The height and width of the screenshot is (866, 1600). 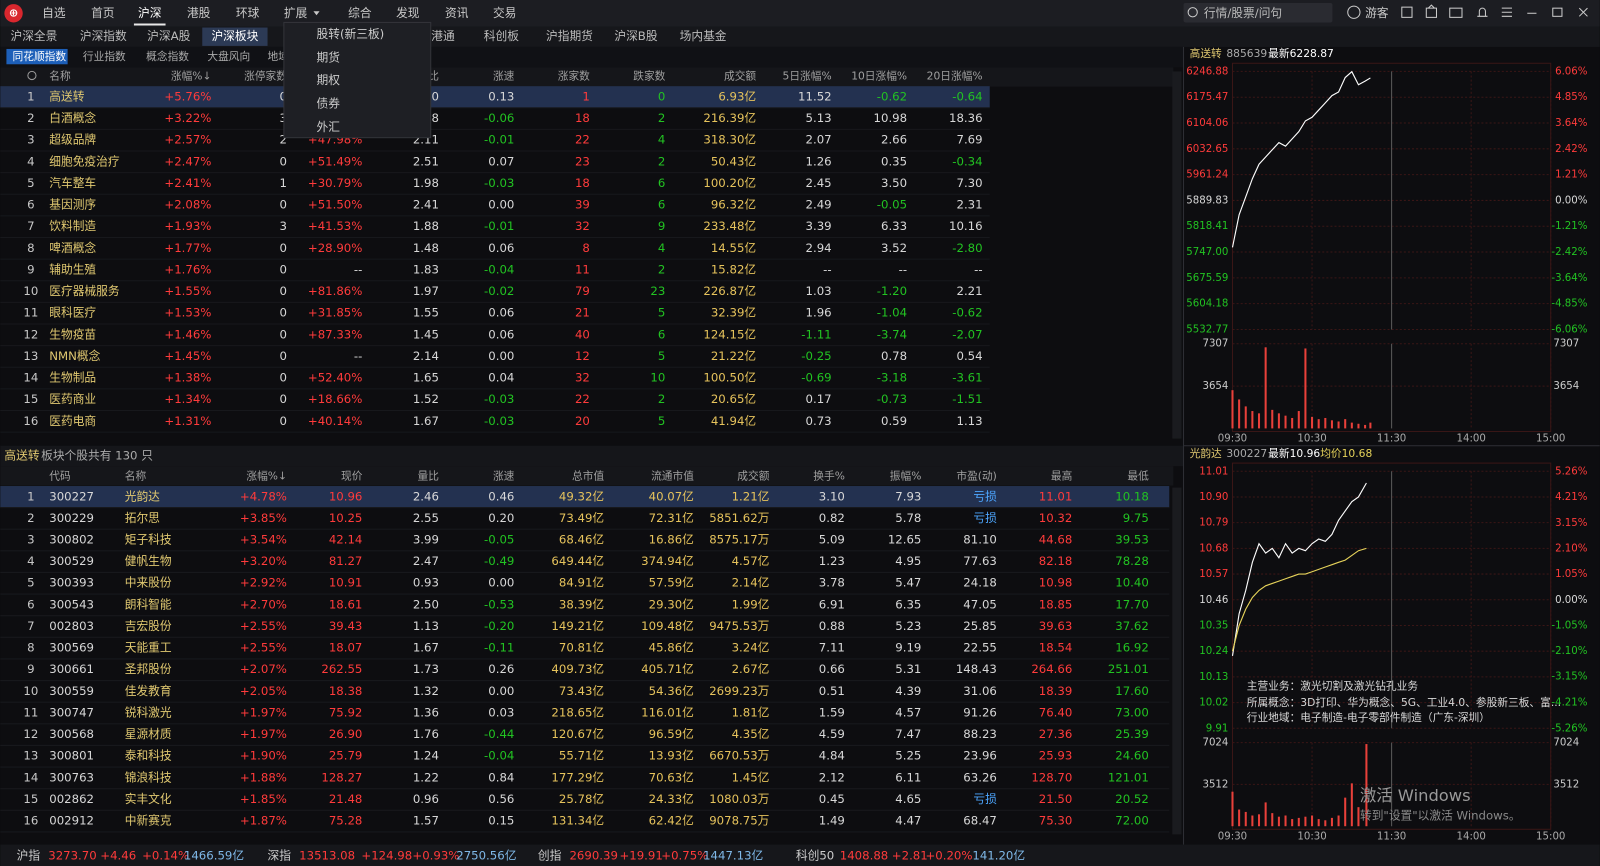 I want to click on table-cell: 1.97, so click(x=426, y=291).